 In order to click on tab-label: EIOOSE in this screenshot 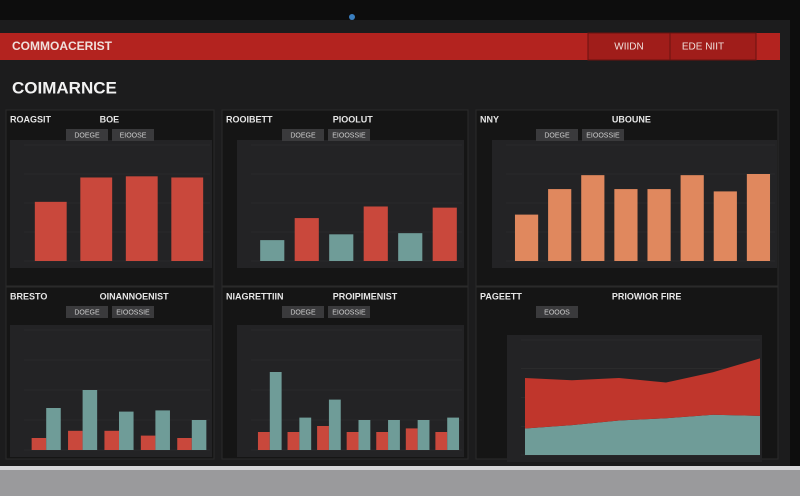, I will do `click(133, 135)`.